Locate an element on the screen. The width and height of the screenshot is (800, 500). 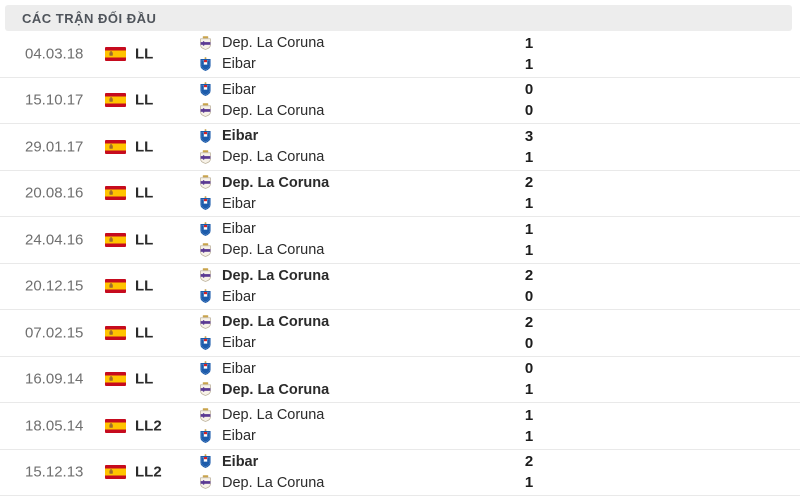
team-row-away: Dep. La Coruna 0 is located at coordinates (499, 110).